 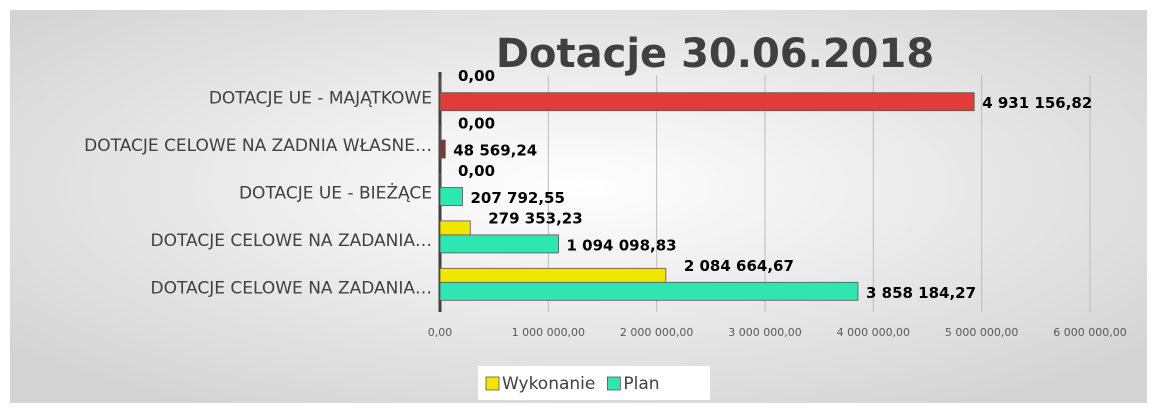 What do you see at coordinates (641, 384) in the screenshot?
I see `legend-label: Plan` at bounding box center [641, 384].